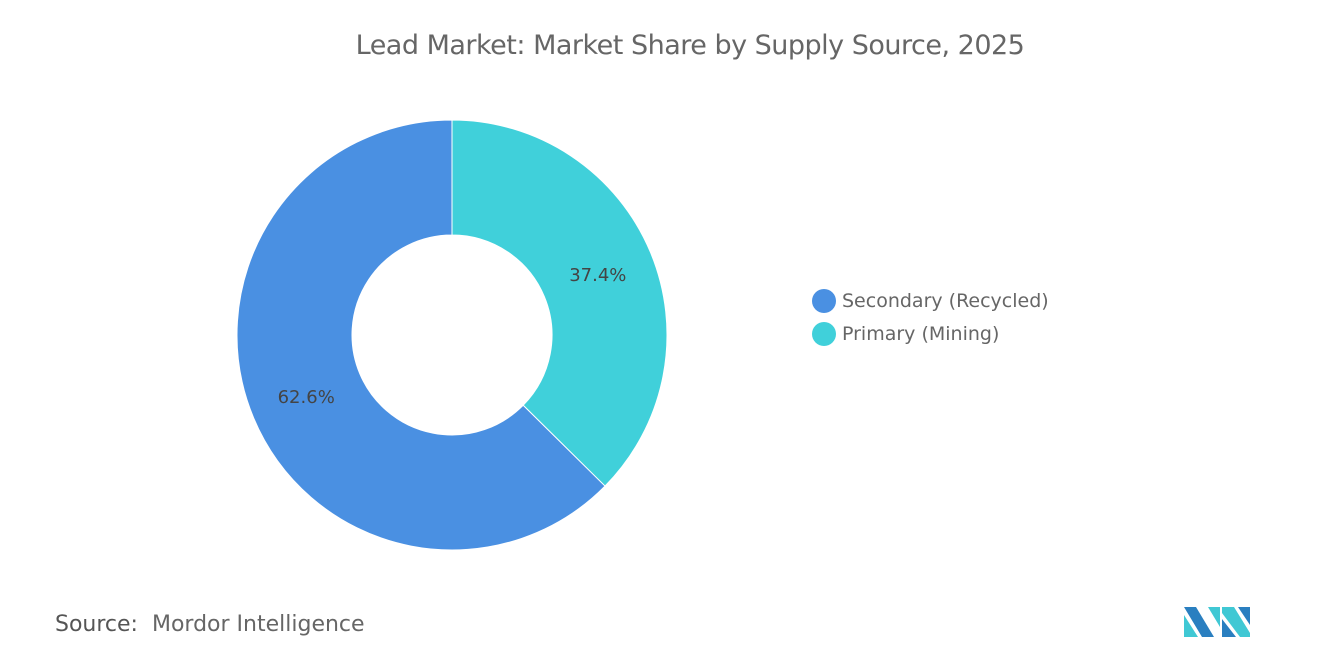 Image resolution: width=1320 pixels, height=665 pixels. Describe the element at coordinates (96, 624) in the screenshot. I see `source-label: Source:` at that location.